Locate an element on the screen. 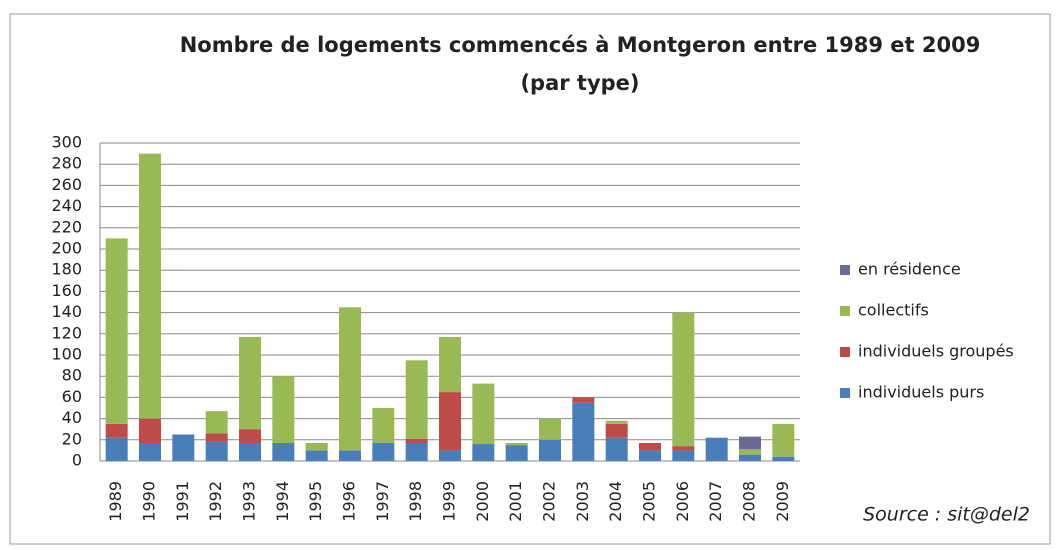 This screenshot has height=550, width=1058. x-tick-label: 1993 is located at coordinates (249, 501).